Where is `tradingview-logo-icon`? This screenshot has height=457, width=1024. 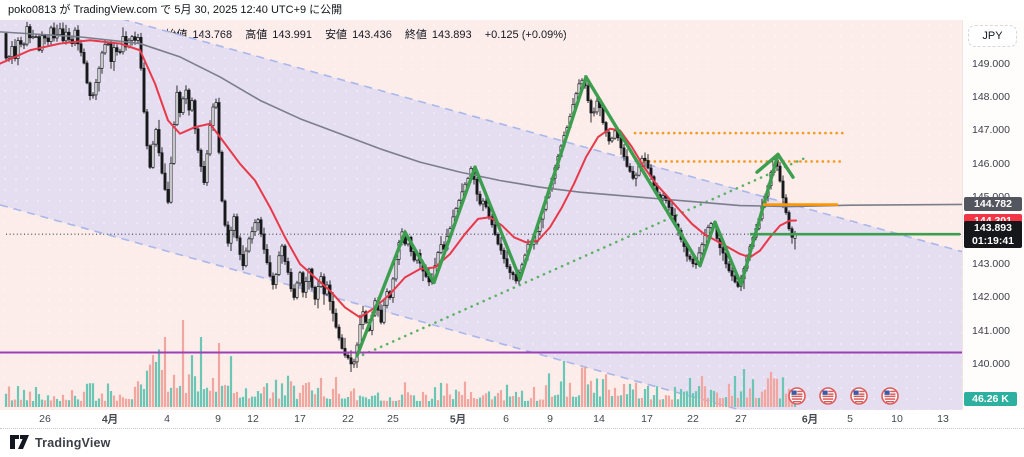 tradingview-logo-icon is located at coordinates (19, 443).